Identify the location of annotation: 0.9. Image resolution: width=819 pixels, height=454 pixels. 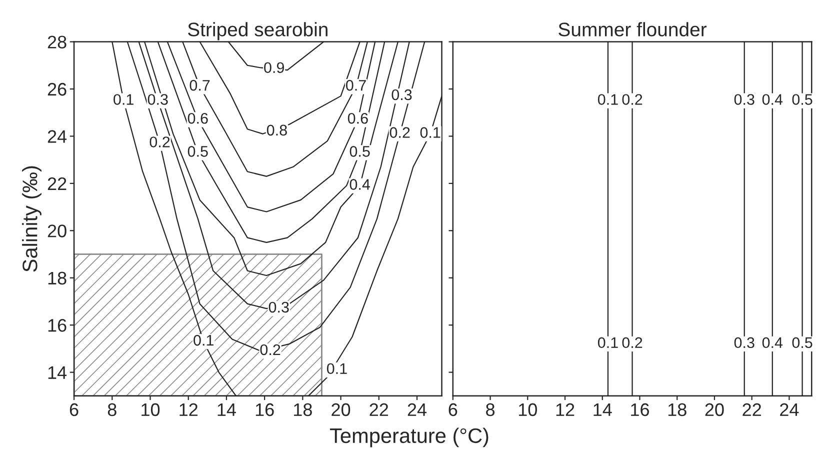
(274, 68).